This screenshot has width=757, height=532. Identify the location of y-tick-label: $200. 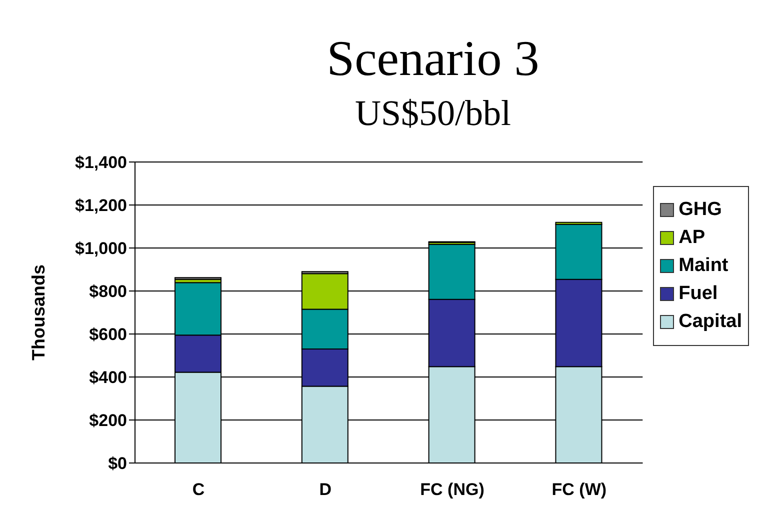
(108, 420).